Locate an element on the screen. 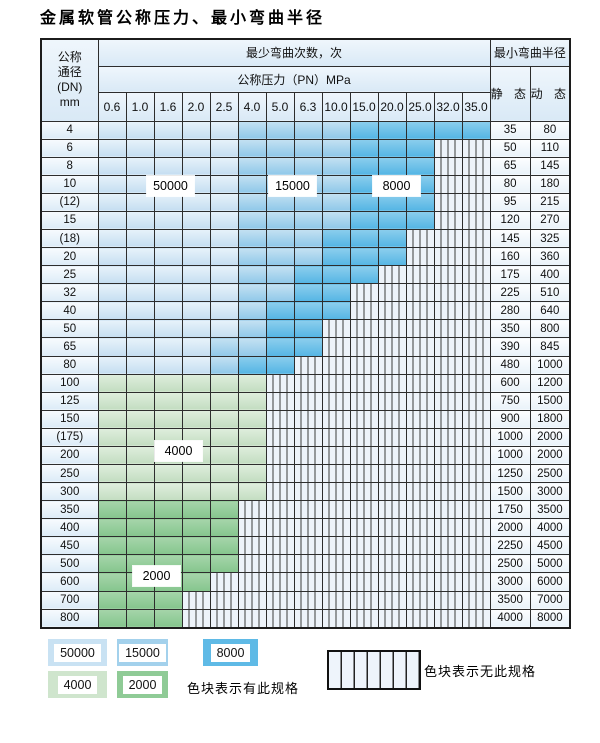 The width and height of the screenshot is (600, 743). table-row: 4 35 80 is located at coordinates (305, 130).